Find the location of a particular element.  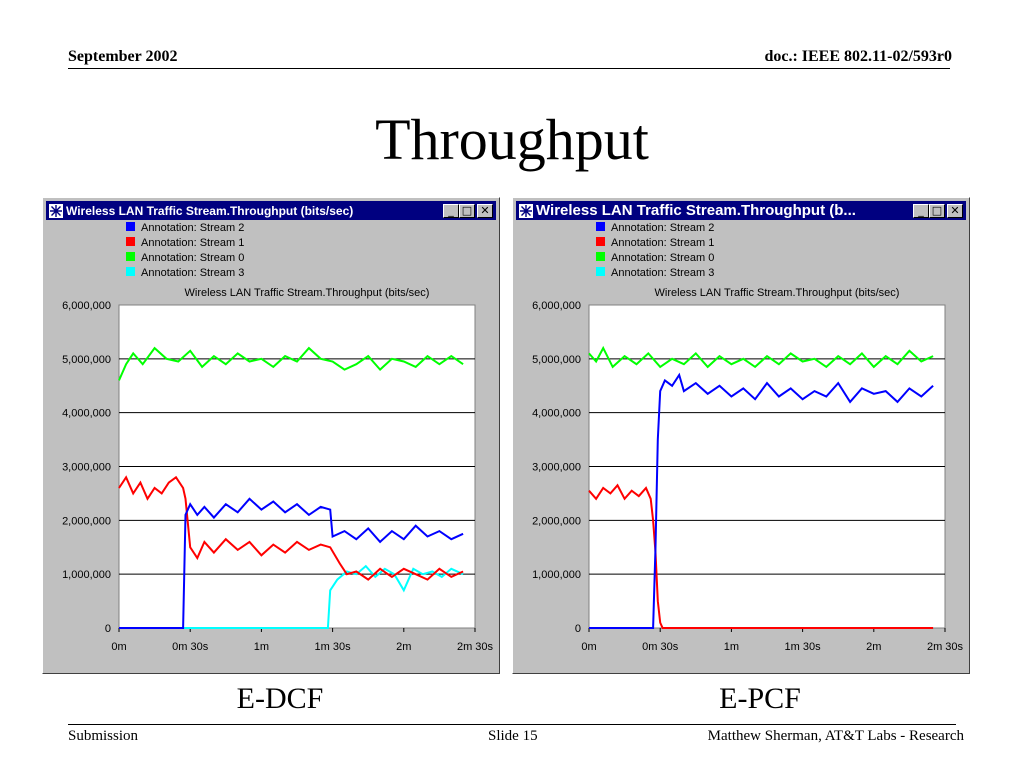

caption-epcf: E-PCF is located at coordinates (760, 698).